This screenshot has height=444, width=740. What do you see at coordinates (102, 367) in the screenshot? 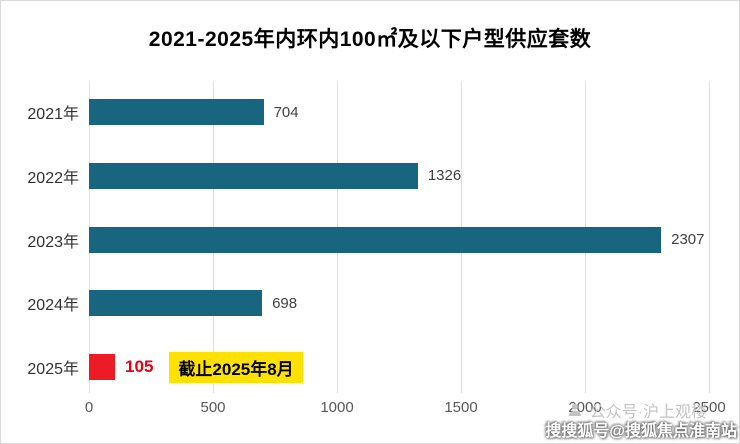
I see `bar-2025年` at bounding box center [102, 367].